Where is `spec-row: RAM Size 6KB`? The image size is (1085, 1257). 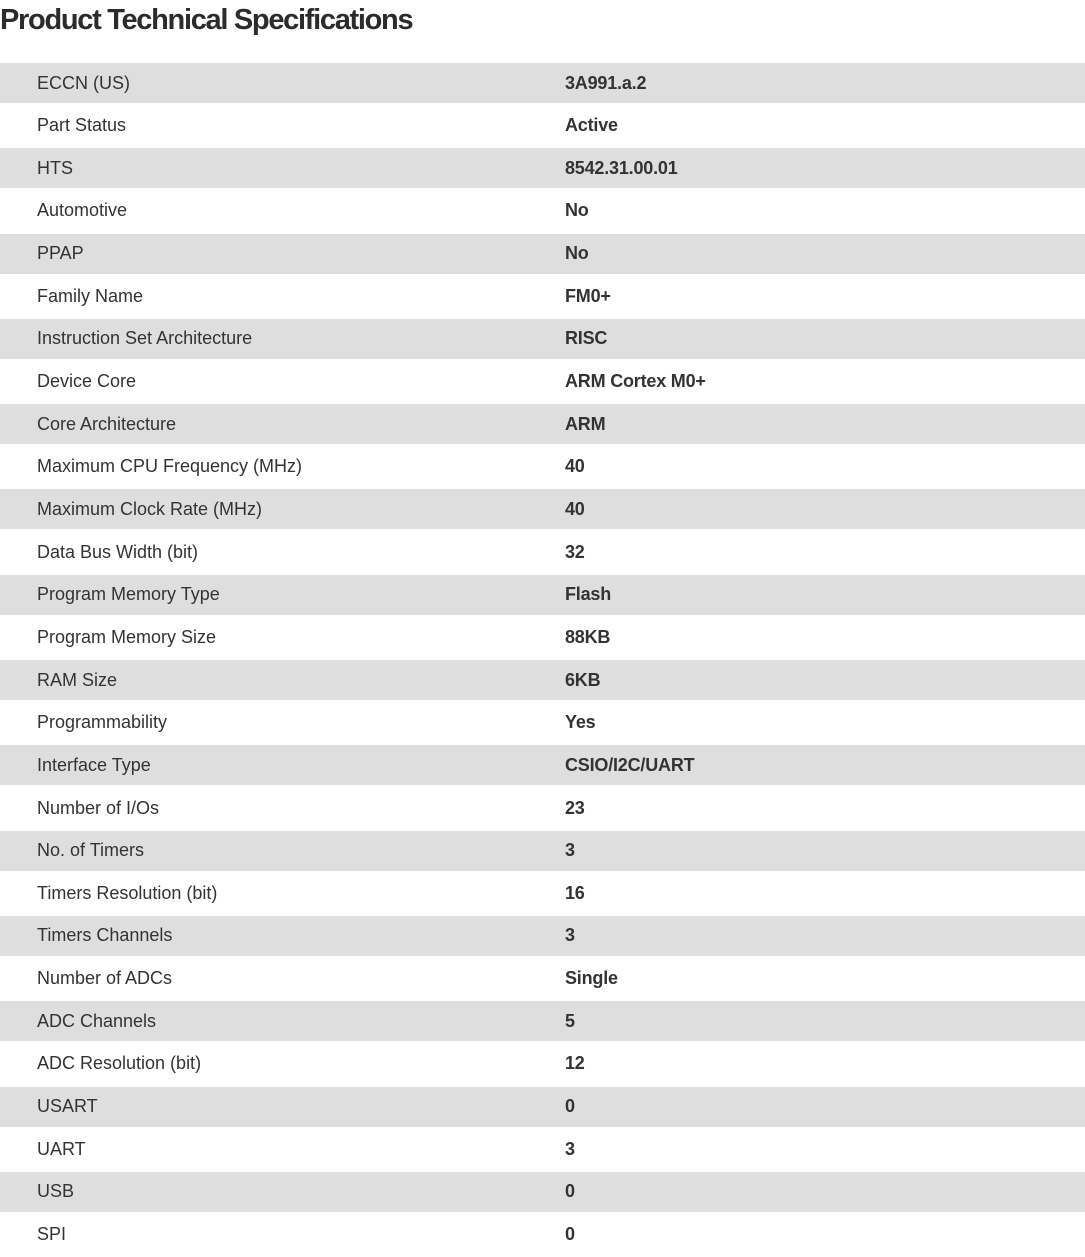
spec-row: RAM Size 6KB is located at coordinates (542, 680).